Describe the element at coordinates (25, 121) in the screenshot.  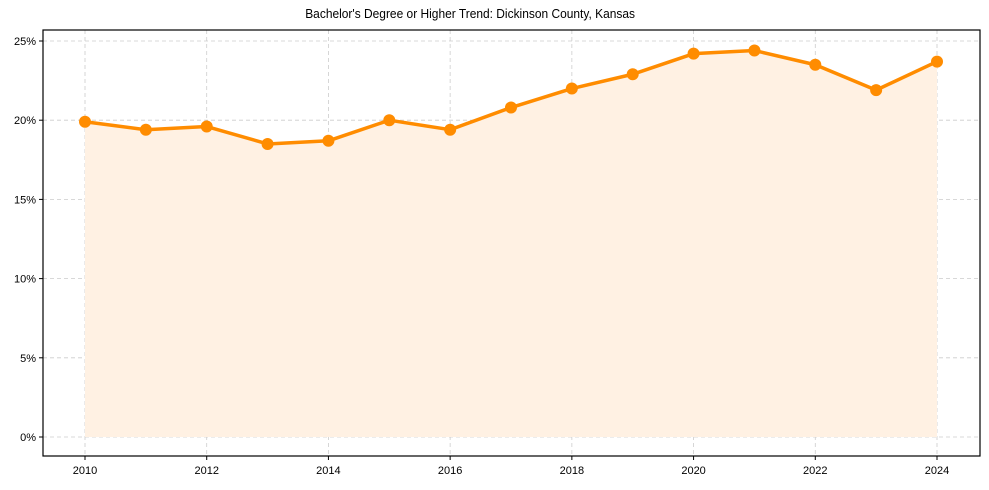
I see `y-tick-label: 20%` at that location.